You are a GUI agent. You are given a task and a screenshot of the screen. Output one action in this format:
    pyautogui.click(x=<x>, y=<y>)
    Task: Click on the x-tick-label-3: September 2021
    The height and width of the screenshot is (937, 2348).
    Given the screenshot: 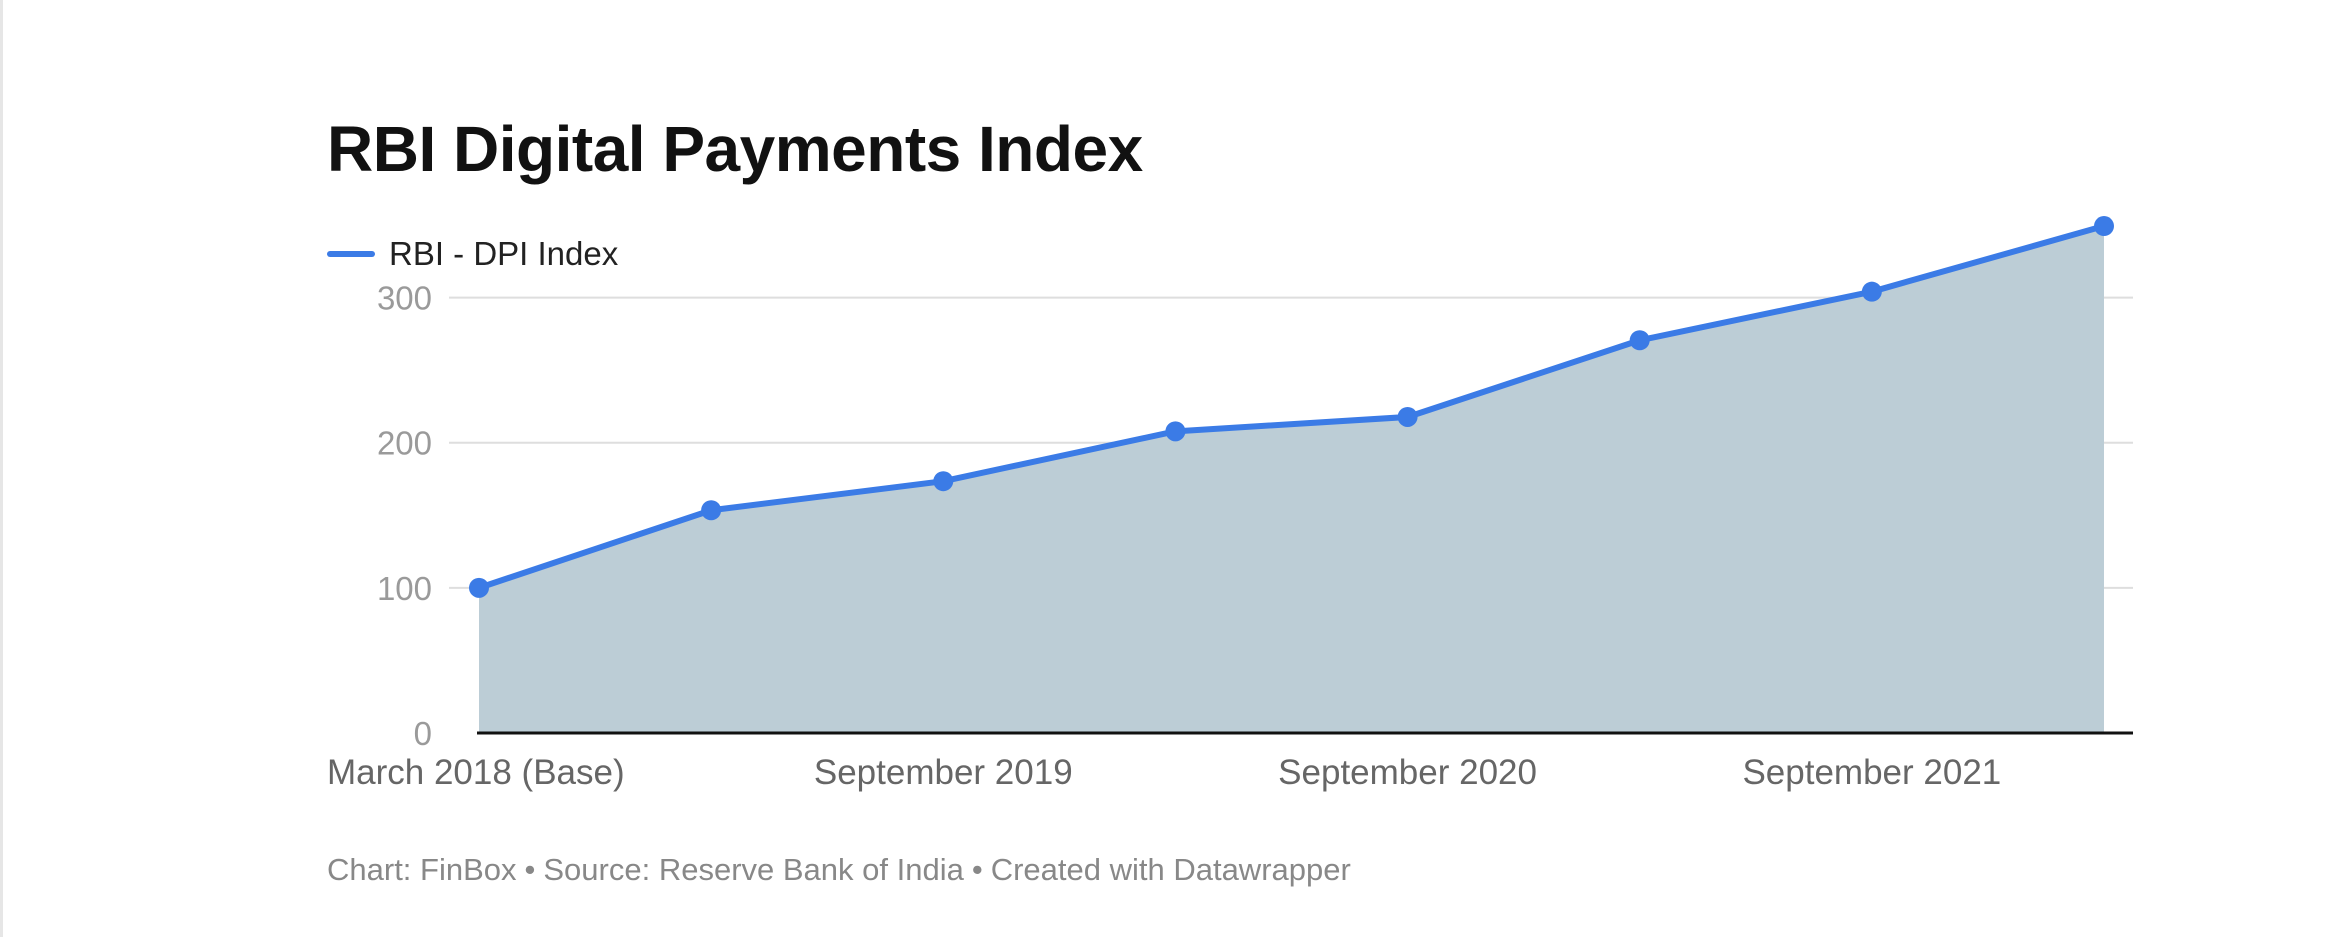 What is the action you would take?
    pyautogui.click(x=1871, y=772)
    